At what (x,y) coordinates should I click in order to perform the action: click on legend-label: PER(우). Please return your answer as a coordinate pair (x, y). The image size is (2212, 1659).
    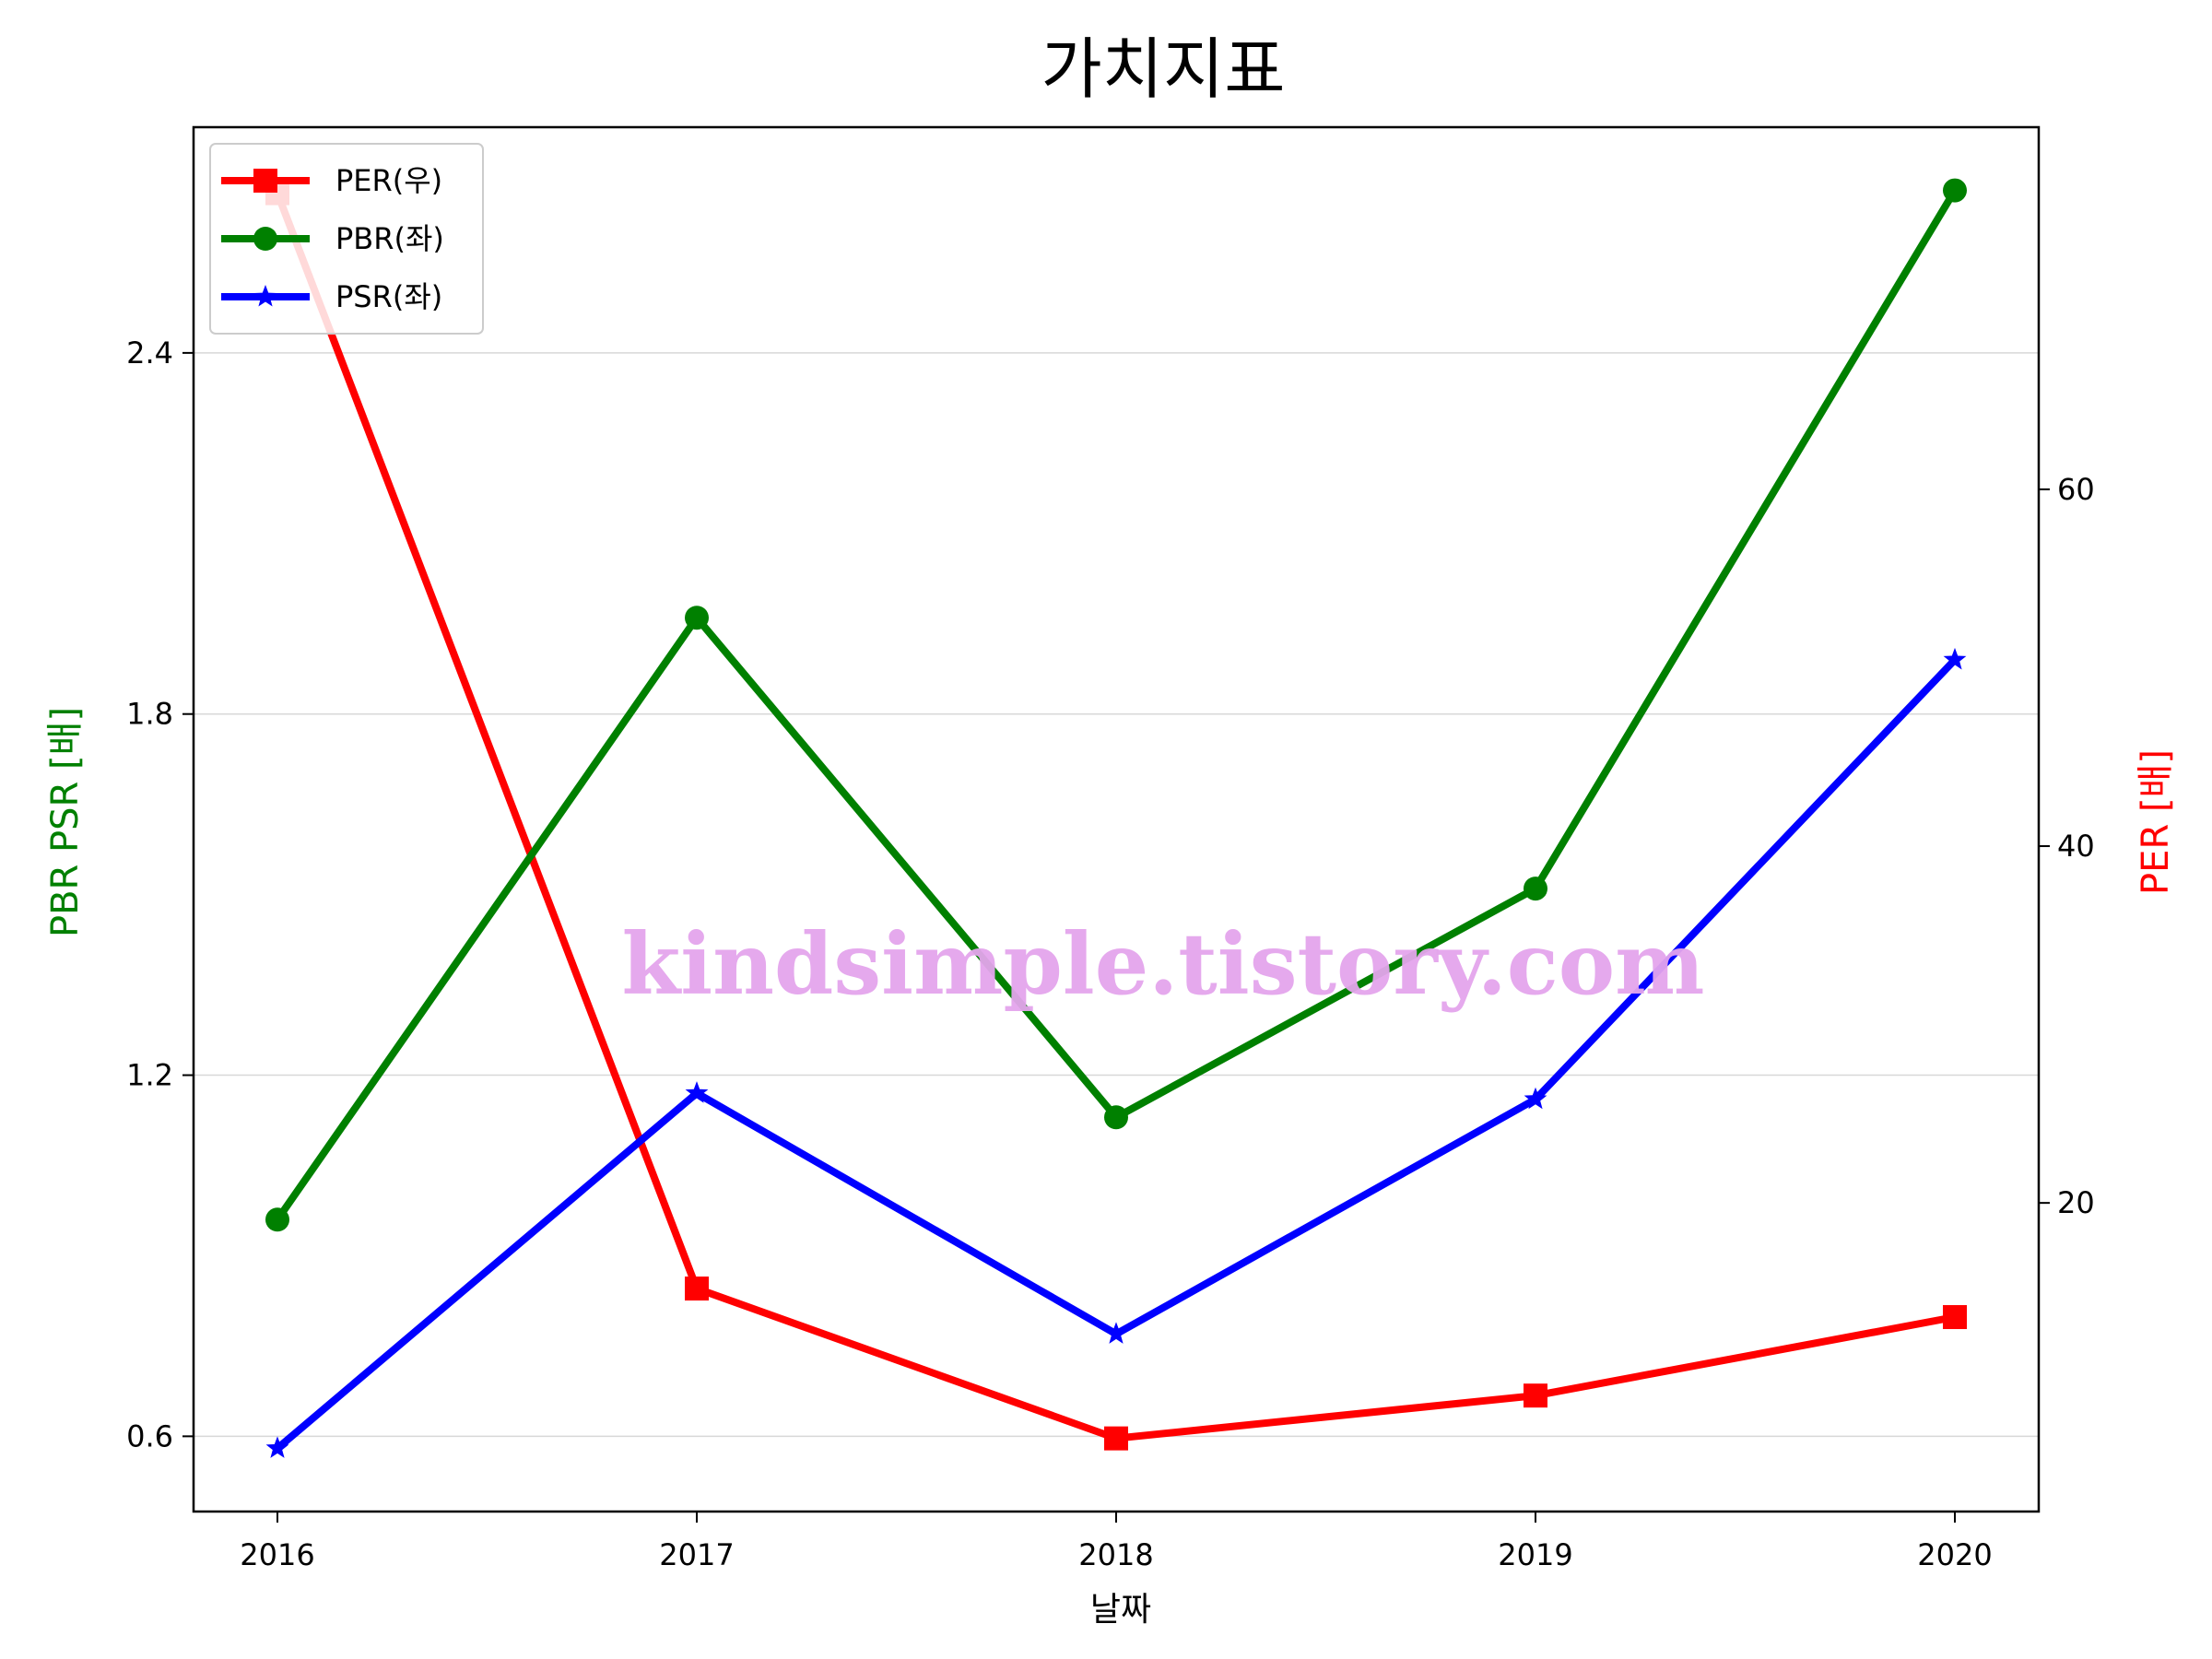
    Looking at the image, I should click on (388, 180).